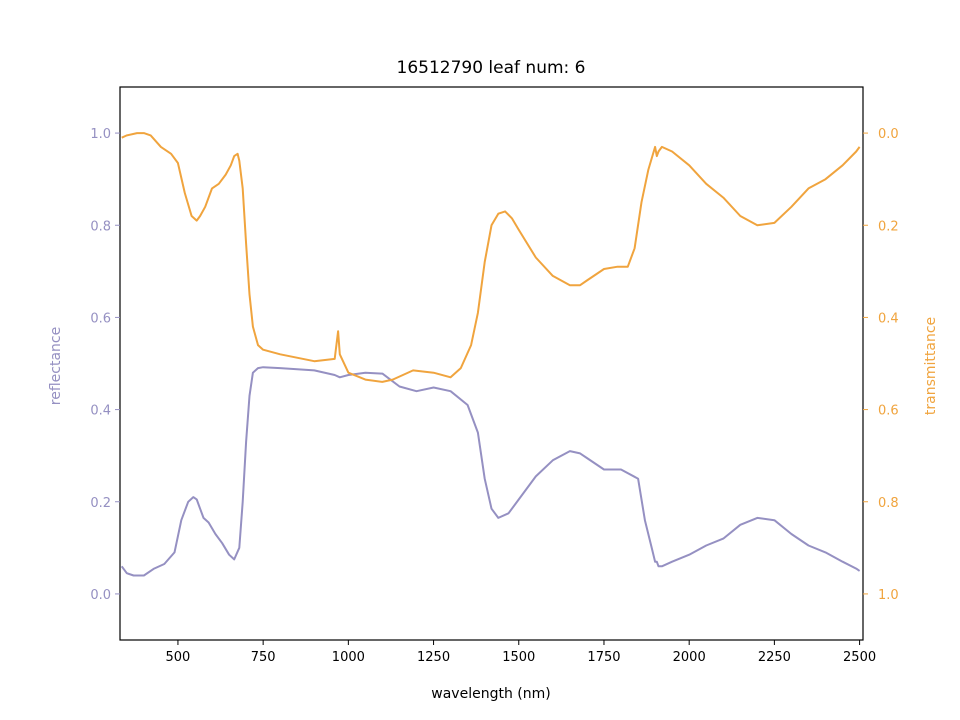 This screenshot has height=720, width=960. I want to click on x-tick-label: 1500, so click(518, 657).